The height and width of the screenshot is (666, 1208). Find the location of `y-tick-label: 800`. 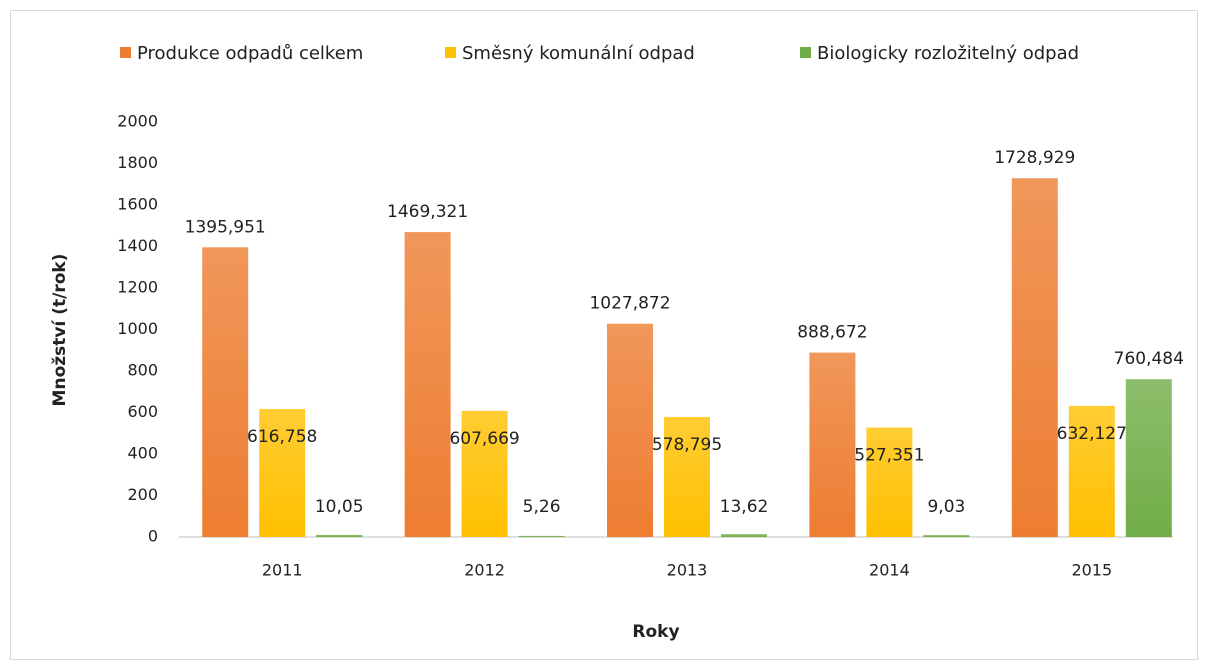

y-tick-label: 800 is located at coordinates (142, 370).